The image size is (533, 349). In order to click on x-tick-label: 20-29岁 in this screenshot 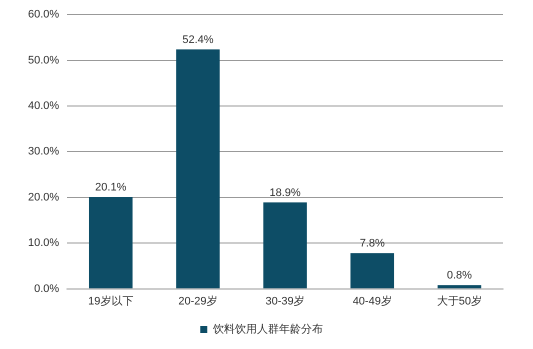, I will do `click(198, 301)`.